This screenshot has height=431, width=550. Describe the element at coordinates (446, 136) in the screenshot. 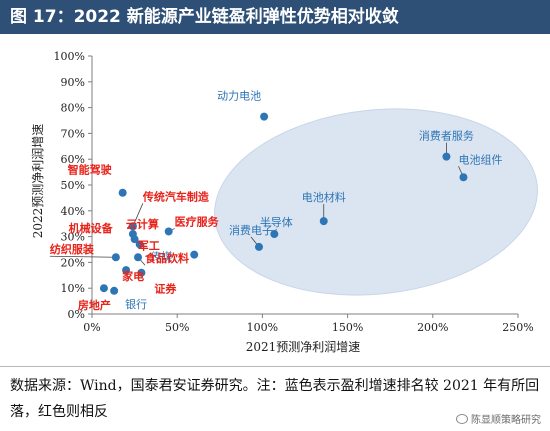

I see `point-label: 消费者服务` at that location.